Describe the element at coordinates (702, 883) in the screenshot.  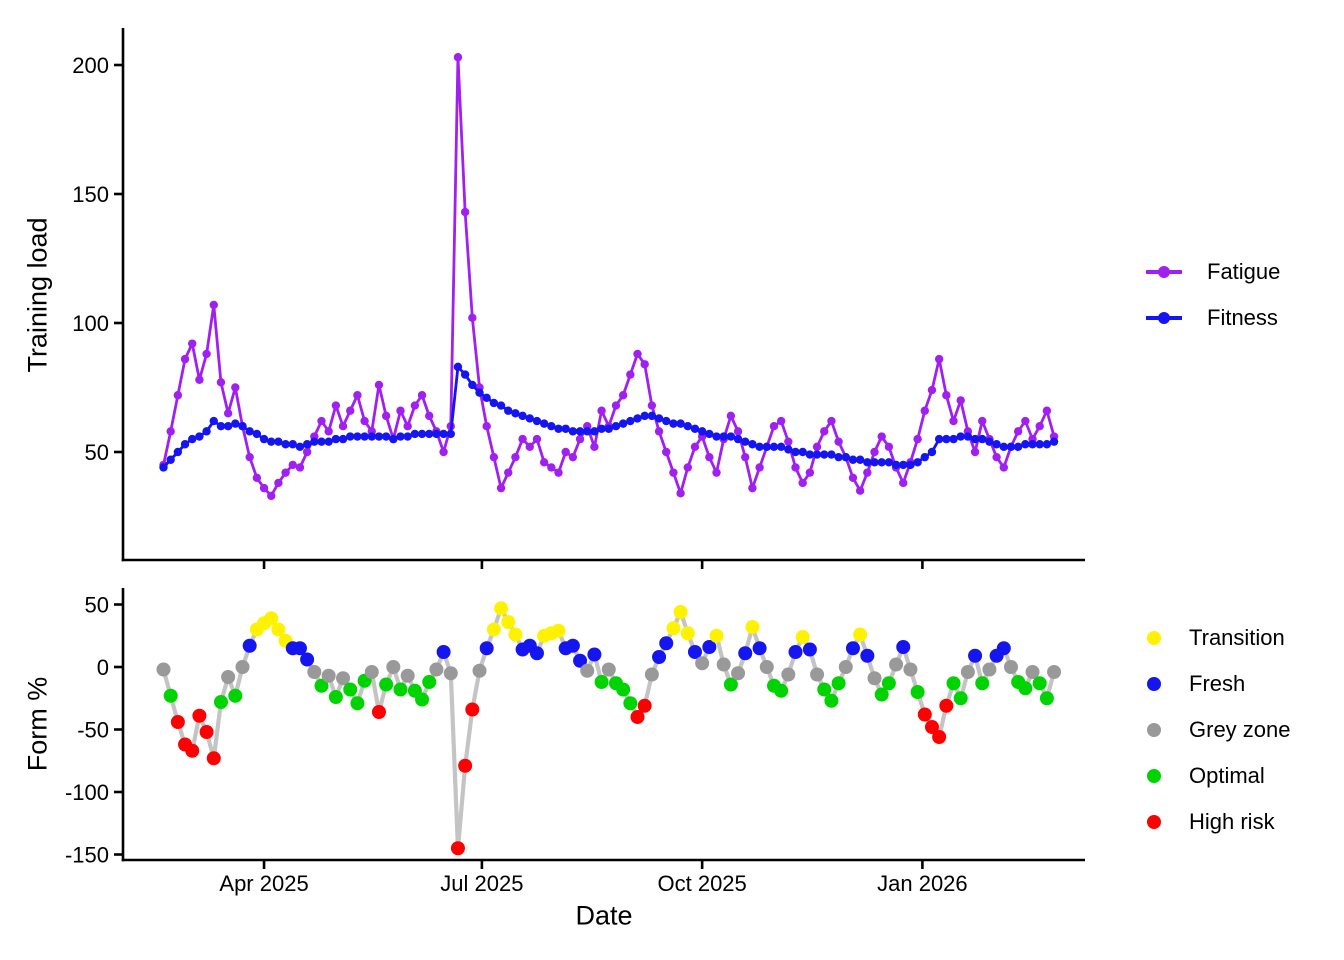
I see `x-tick-label: Oct 2025` at that location.